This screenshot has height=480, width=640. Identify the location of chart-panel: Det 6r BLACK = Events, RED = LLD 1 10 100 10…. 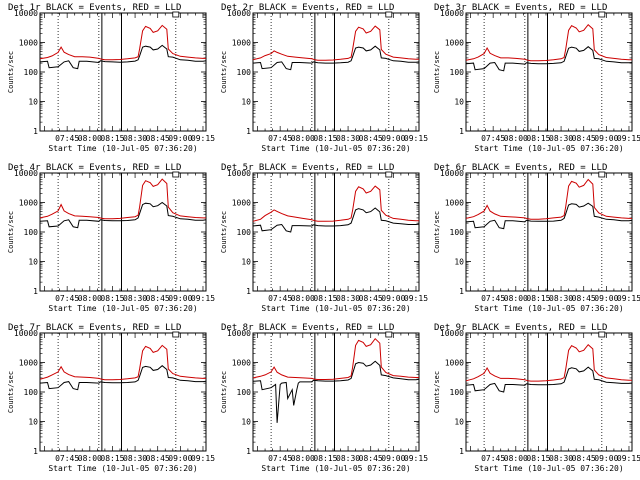
(536, 238).